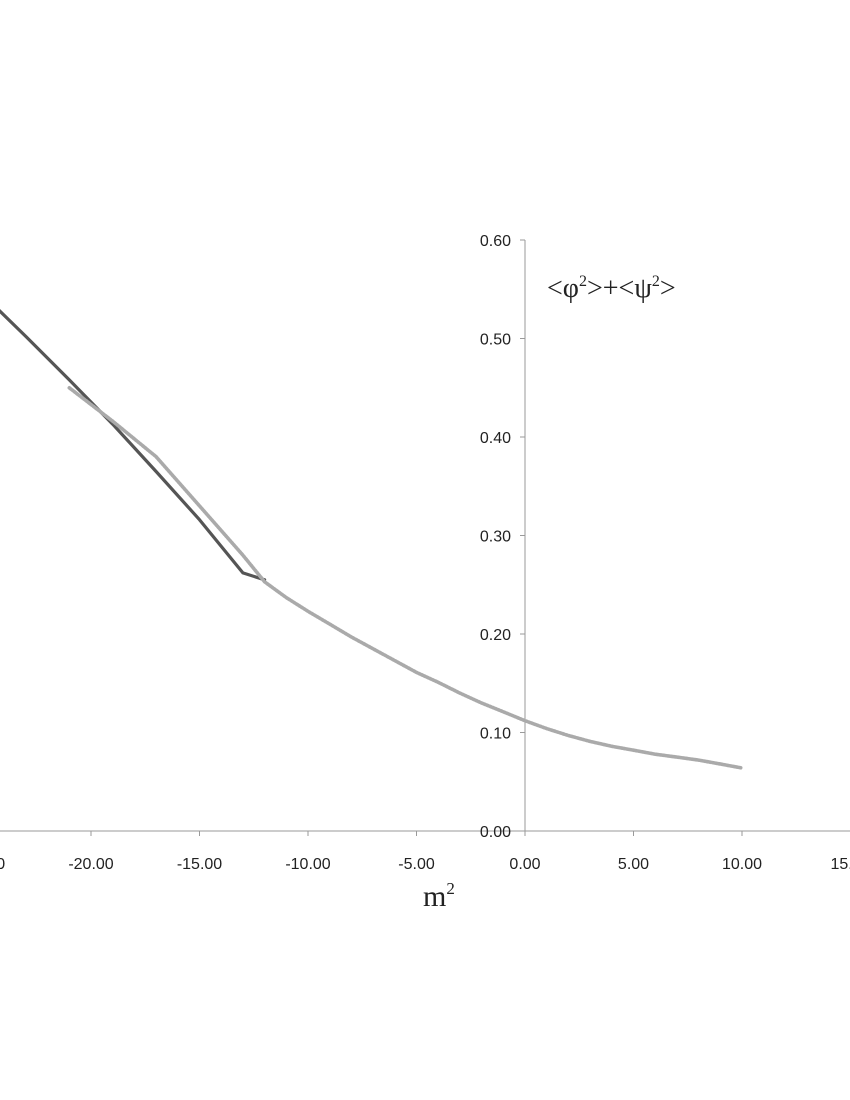 This screenshot has height=1100, width=850. Describe the element at coordinates (495, 537) in the screenshot. I see `y-tick-label: 0.30` at that location.